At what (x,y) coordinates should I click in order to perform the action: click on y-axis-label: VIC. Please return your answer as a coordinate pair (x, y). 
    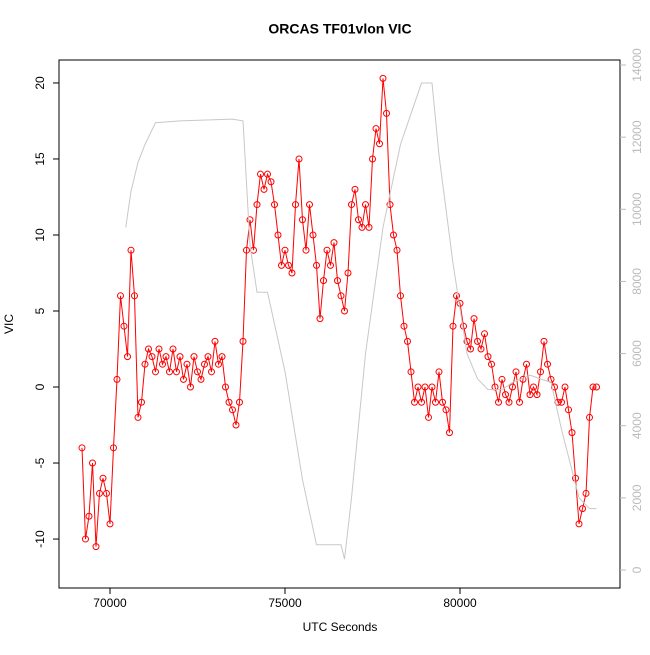
    Looking at the image, I should click on (9, 324).